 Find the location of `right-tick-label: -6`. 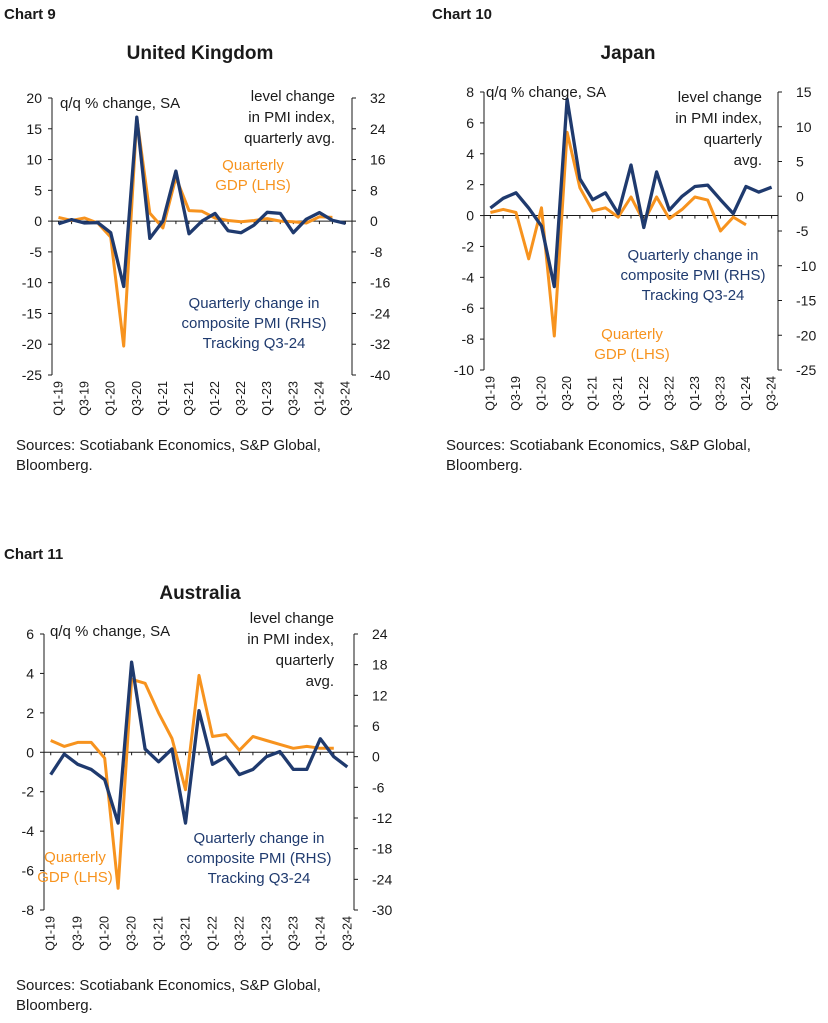

right-tick-label: -6 is located at coordinates (378, 787).